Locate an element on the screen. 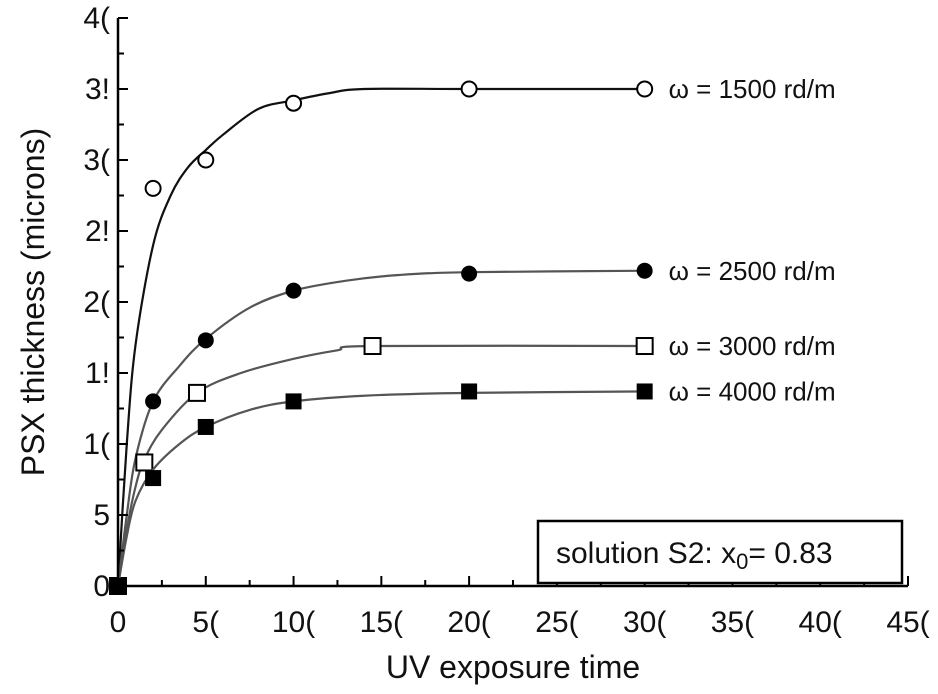  svg-text: solution S2: x0= 0.83 is located at coordinates (694, 555).